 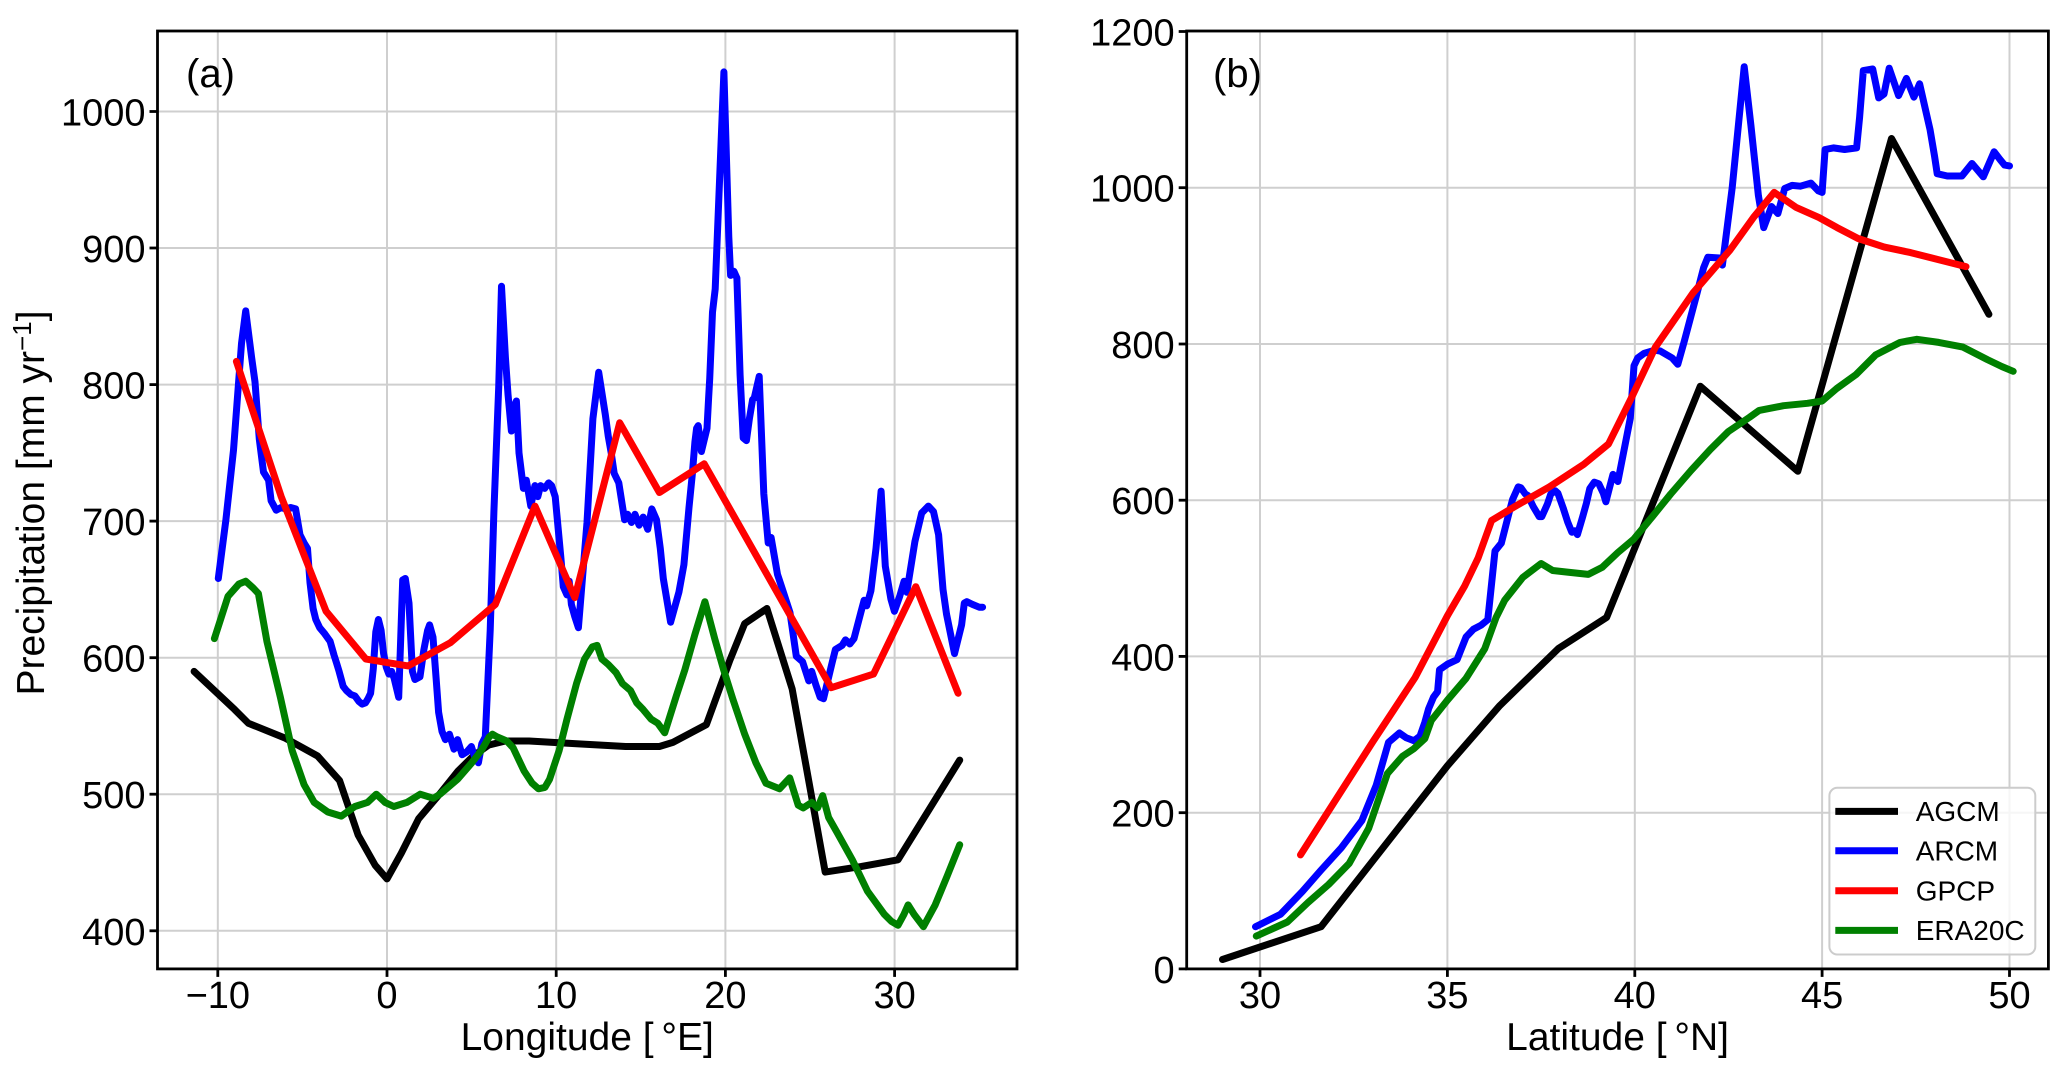 What do you see at coordinates (1957, 850) in the screenshot?
I see `svg-text: ARCM` at bounding box center [1957, 850].